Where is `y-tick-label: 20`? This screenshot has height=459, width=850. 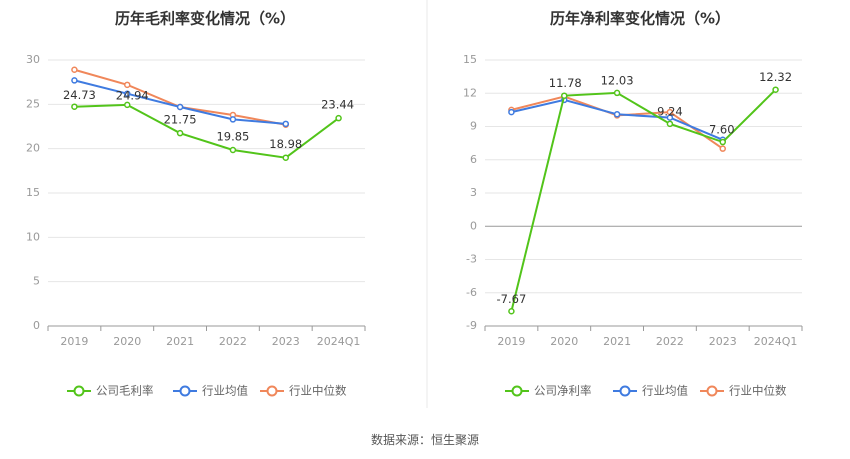 y-tick-label: 20 is located at coordinates (33, 148).